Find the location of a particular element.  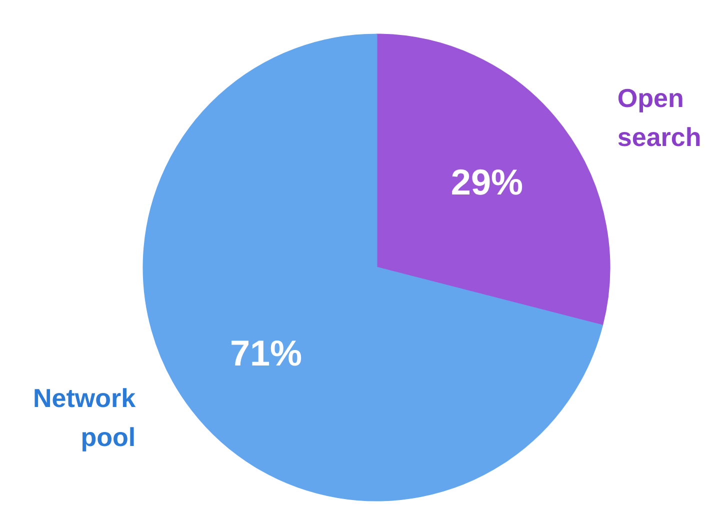

slice-label: Open search is located at coordinates (659, 117).